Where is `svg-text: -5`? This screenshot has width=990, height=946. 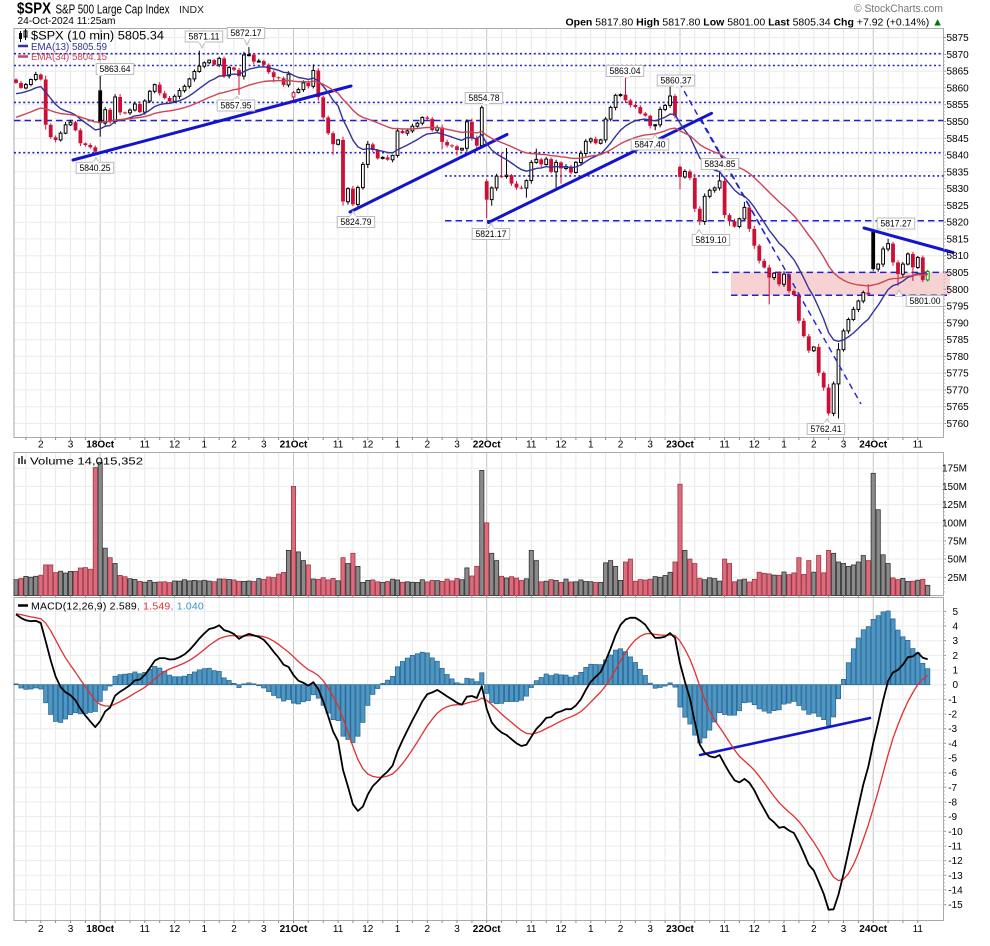
svg-text: -5 is located at coordinates (952, 759).